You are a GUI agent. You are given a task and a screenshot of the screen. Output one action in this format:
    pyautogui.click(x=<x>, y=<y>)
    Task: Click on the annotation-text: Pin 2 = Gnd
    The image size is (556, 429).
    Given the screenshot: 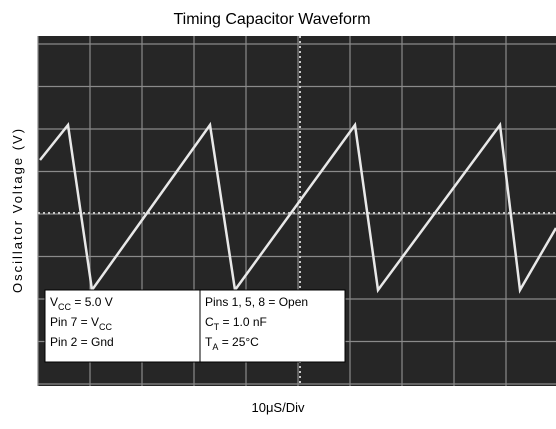 What is the action you would take?
    pyautogui.click(x=82, y=342)
    